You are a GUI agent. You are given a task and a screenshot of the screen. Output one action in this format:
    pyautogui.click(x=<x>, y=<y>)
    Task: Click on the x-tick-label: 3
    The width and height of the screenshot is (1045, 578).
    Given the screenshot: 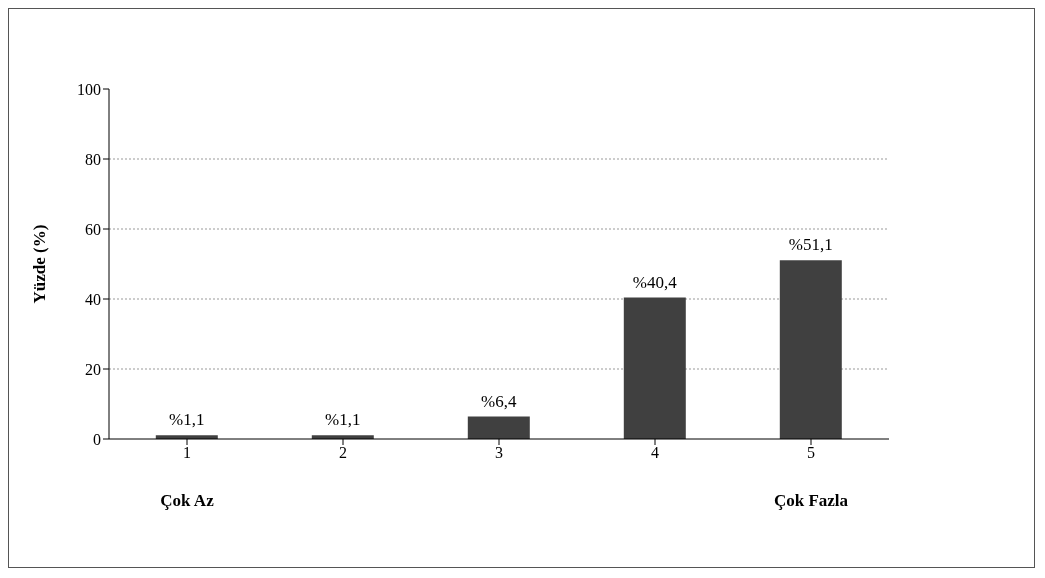 What is the action you would take?
    pyautogui.click(x=499, y=453)
    